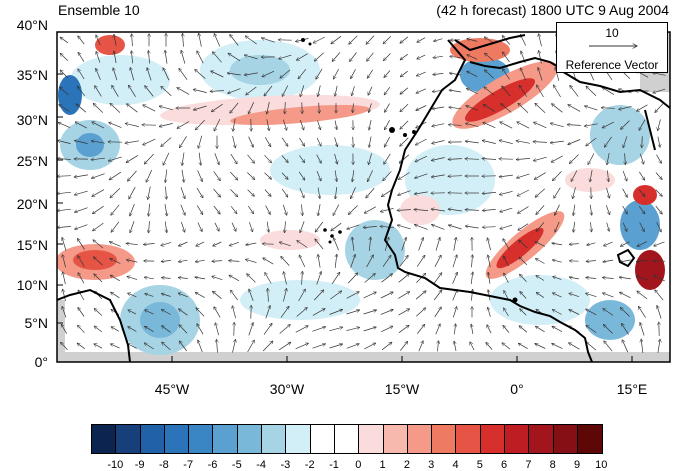 The height and width of the screenshot is (471, 673). Describe the element at coordinates (612, 33) in the screenshot. I see `reference-vector-value: 10` at that location.